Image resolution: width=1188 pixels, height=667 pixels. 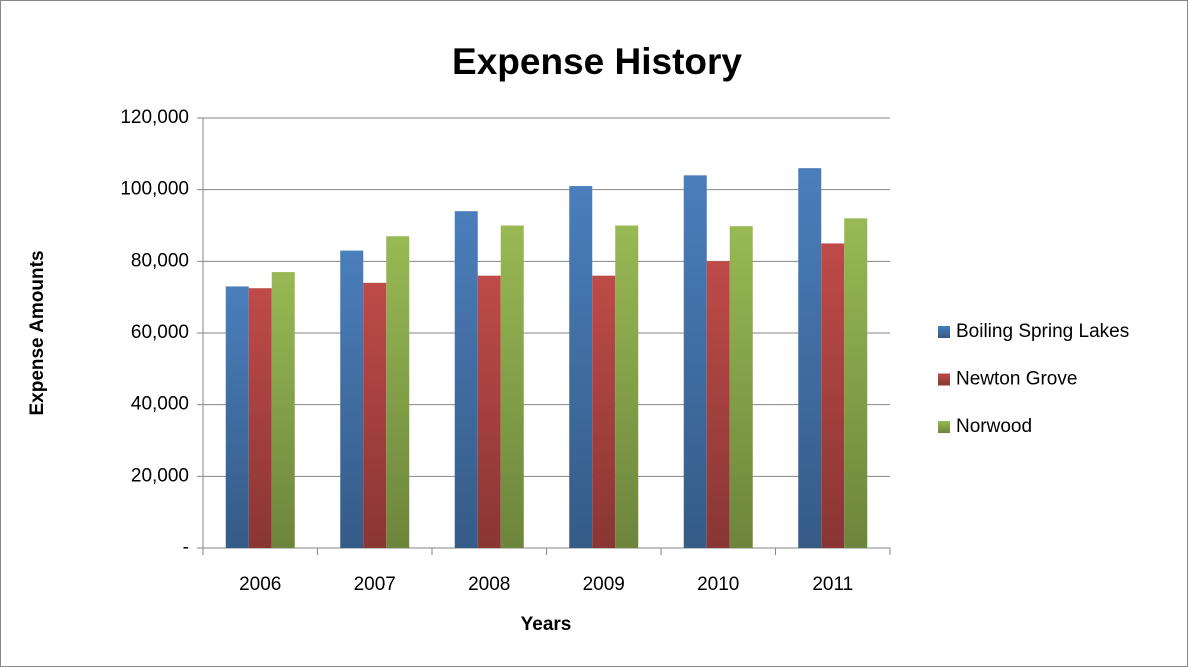 What do you see at coordinates (489, 584) in the screenshot?
I see `x-tick-label: 2008` at bounding box center [489, 584].